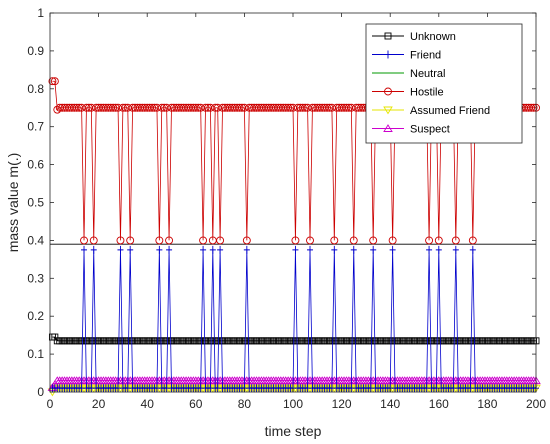  Describe the element at coordinates (487, 404) in the screenshot. I see `x-tick-label: 180` at that location.